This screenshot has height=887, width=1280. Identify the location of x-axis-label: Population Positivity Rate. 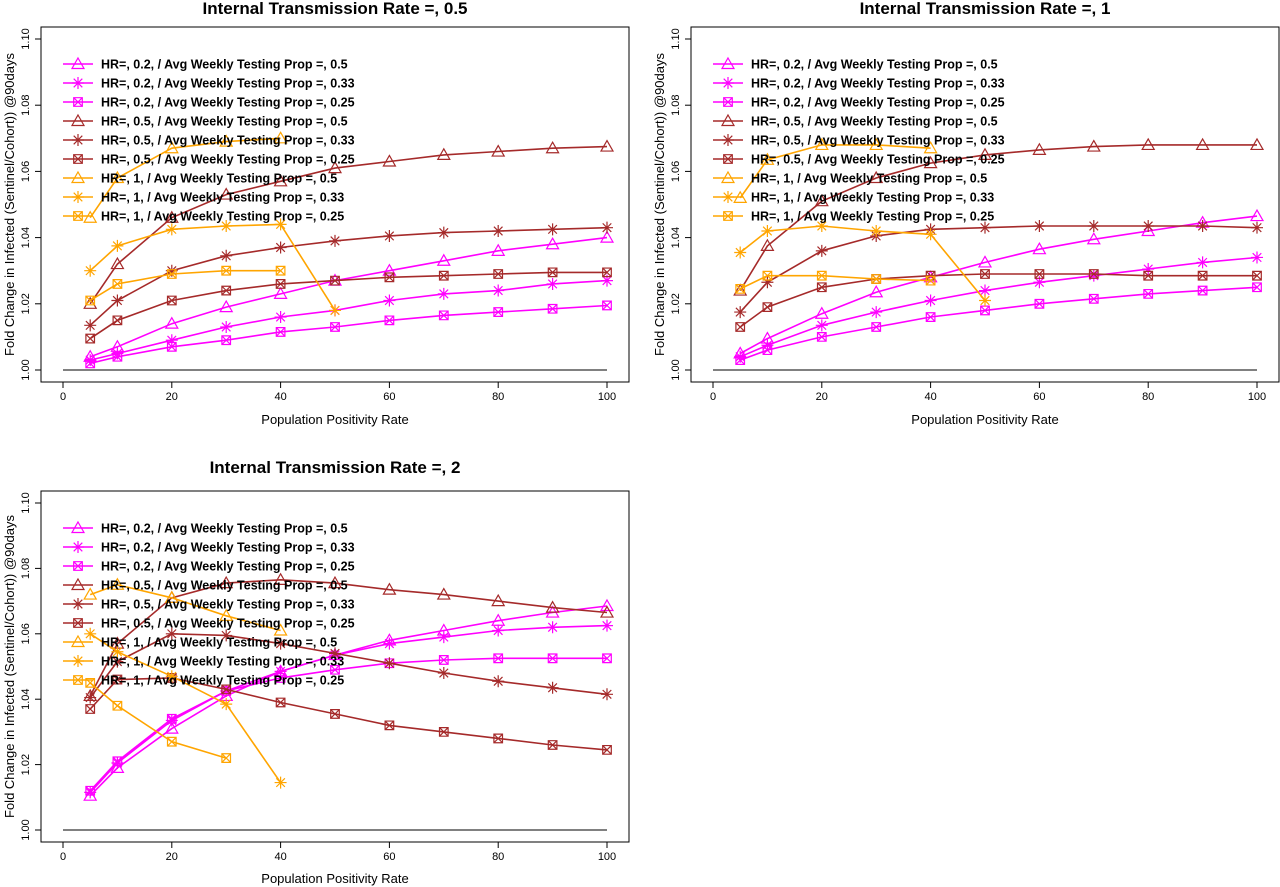
(334, 419).